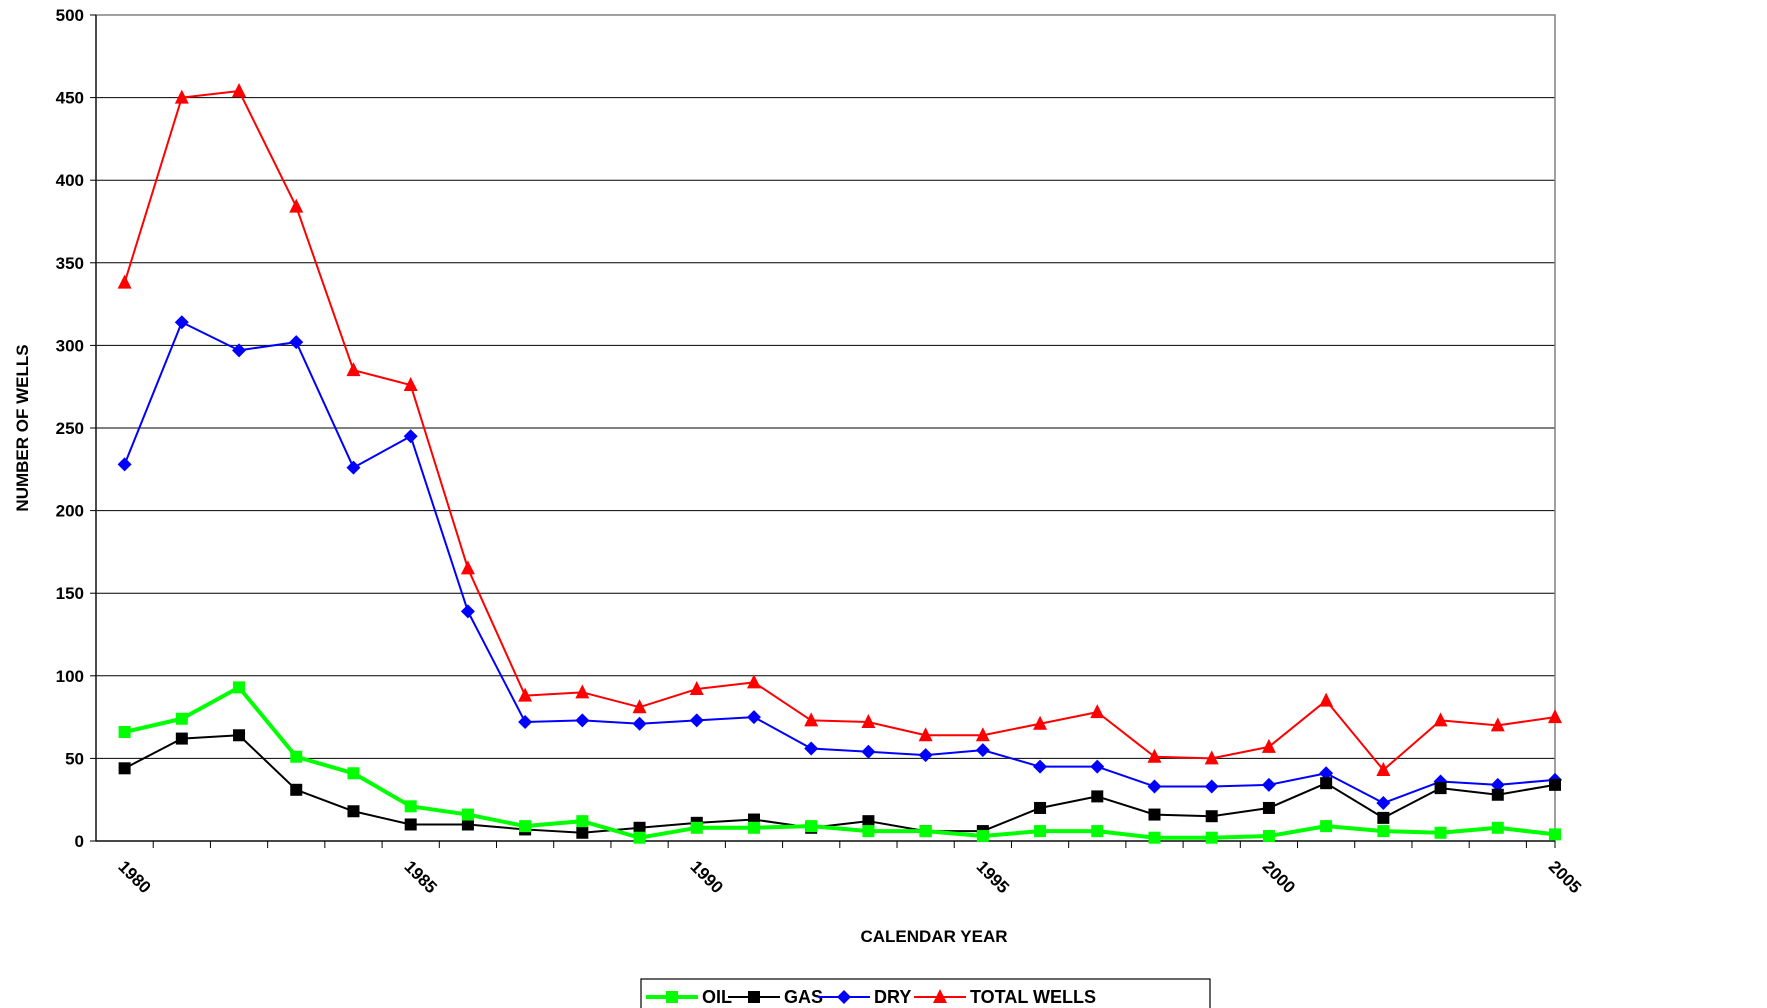 The image size is (1767, 1008). What do you see at coordinates (239, 735) in the screenshot?
I see `data-point-gas-1982` at bounding box center [239, 735].